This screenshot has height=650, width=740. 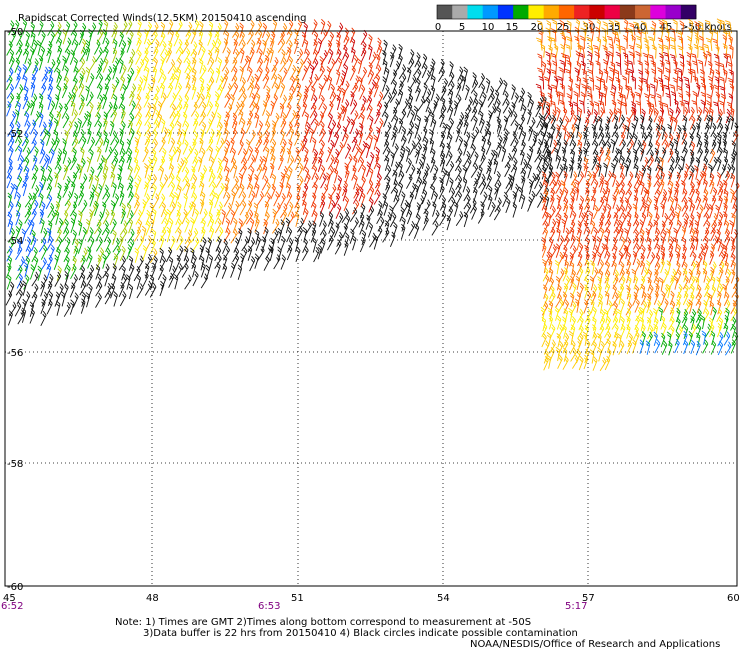 What do you see at coordinates (475, 12) in the screenshot?
I see `legend-swatch` at bounding box center [475, 12].